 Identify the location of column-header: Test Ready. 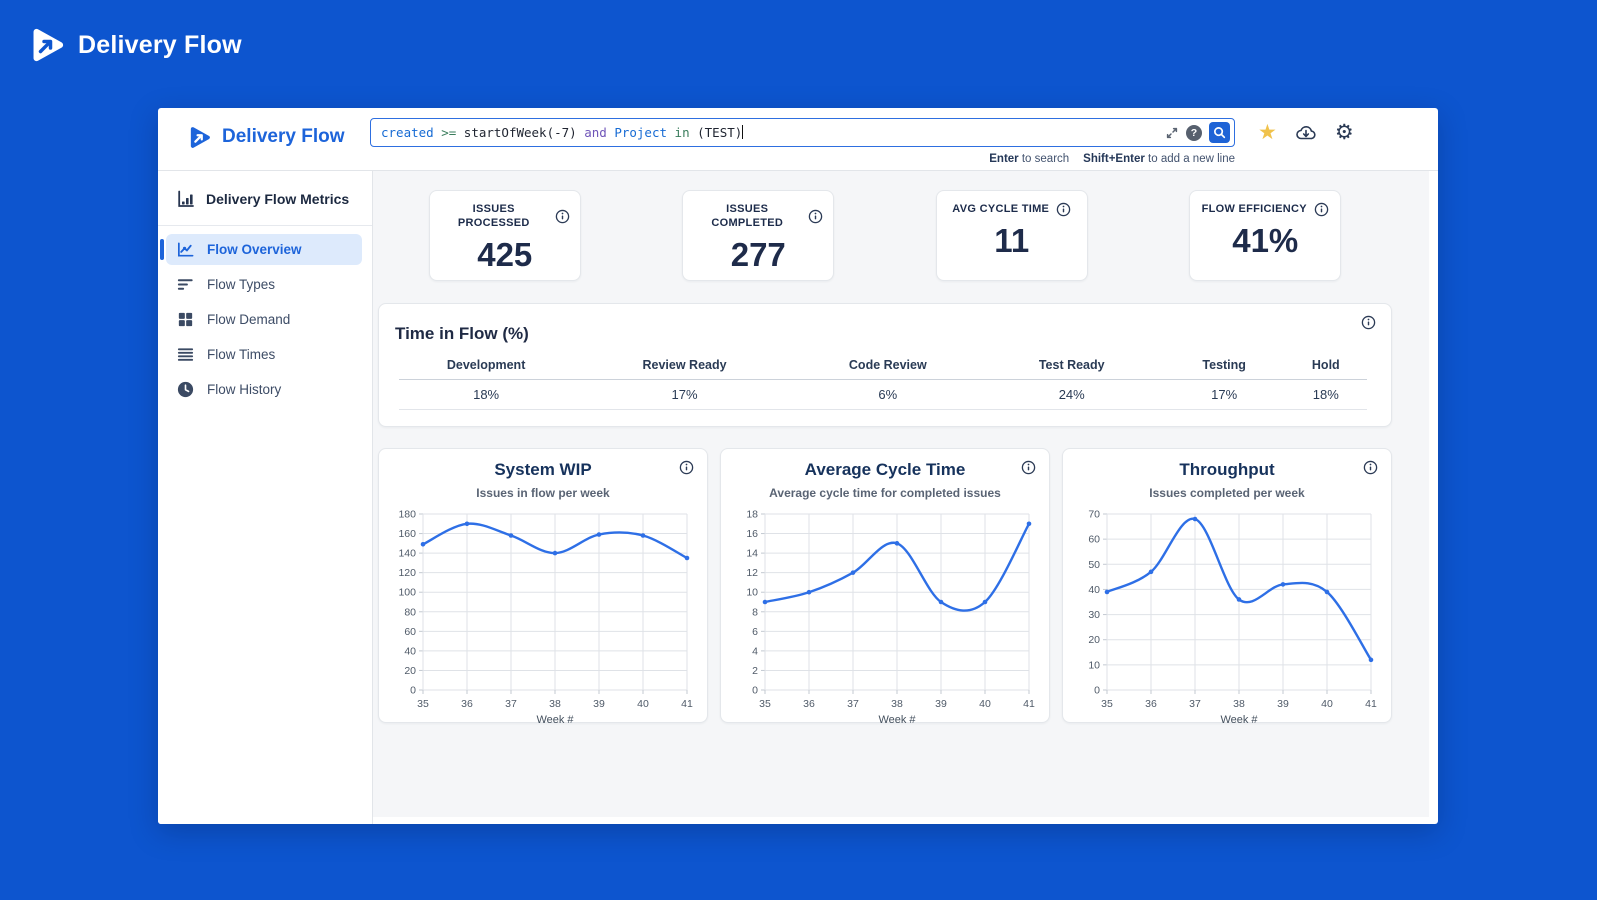
(1071, 365).